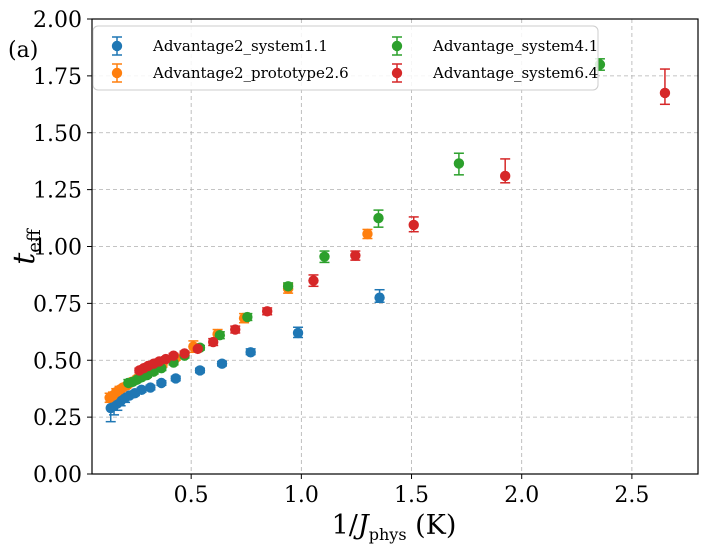 The width and height of the screenshot is (714, 552). I want to click on x-tick-label: 0.5, so click(191, 495).